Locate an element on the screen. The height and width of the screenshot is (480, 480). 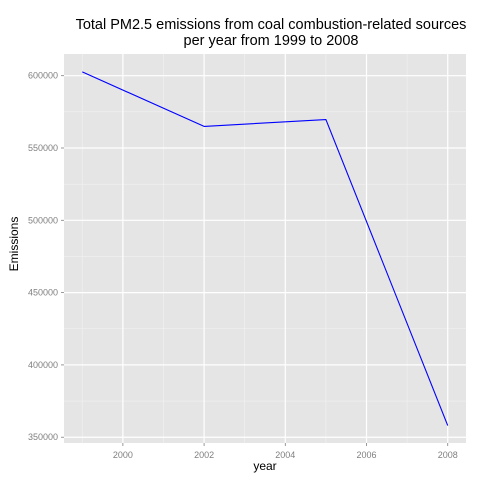
y-tick-label: 400000 is located at coordinates (43, 365).